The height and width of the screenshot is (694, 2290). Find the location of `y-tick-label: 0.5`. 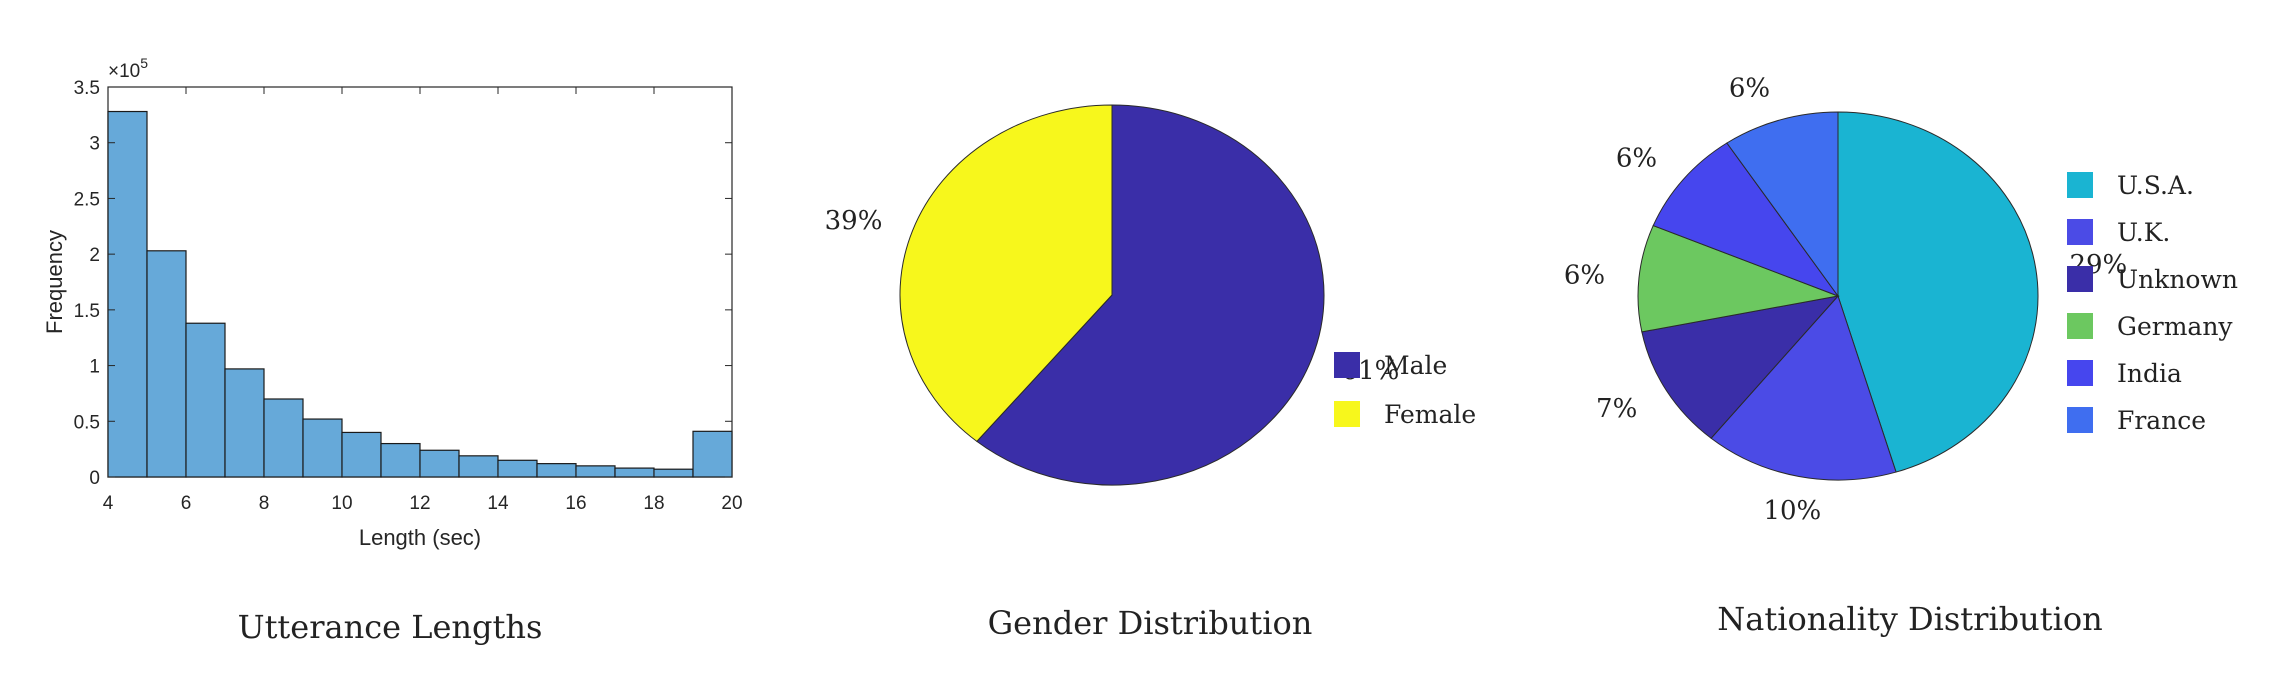

y-tick-label: 0.5 is located at coordinates (87, 422).